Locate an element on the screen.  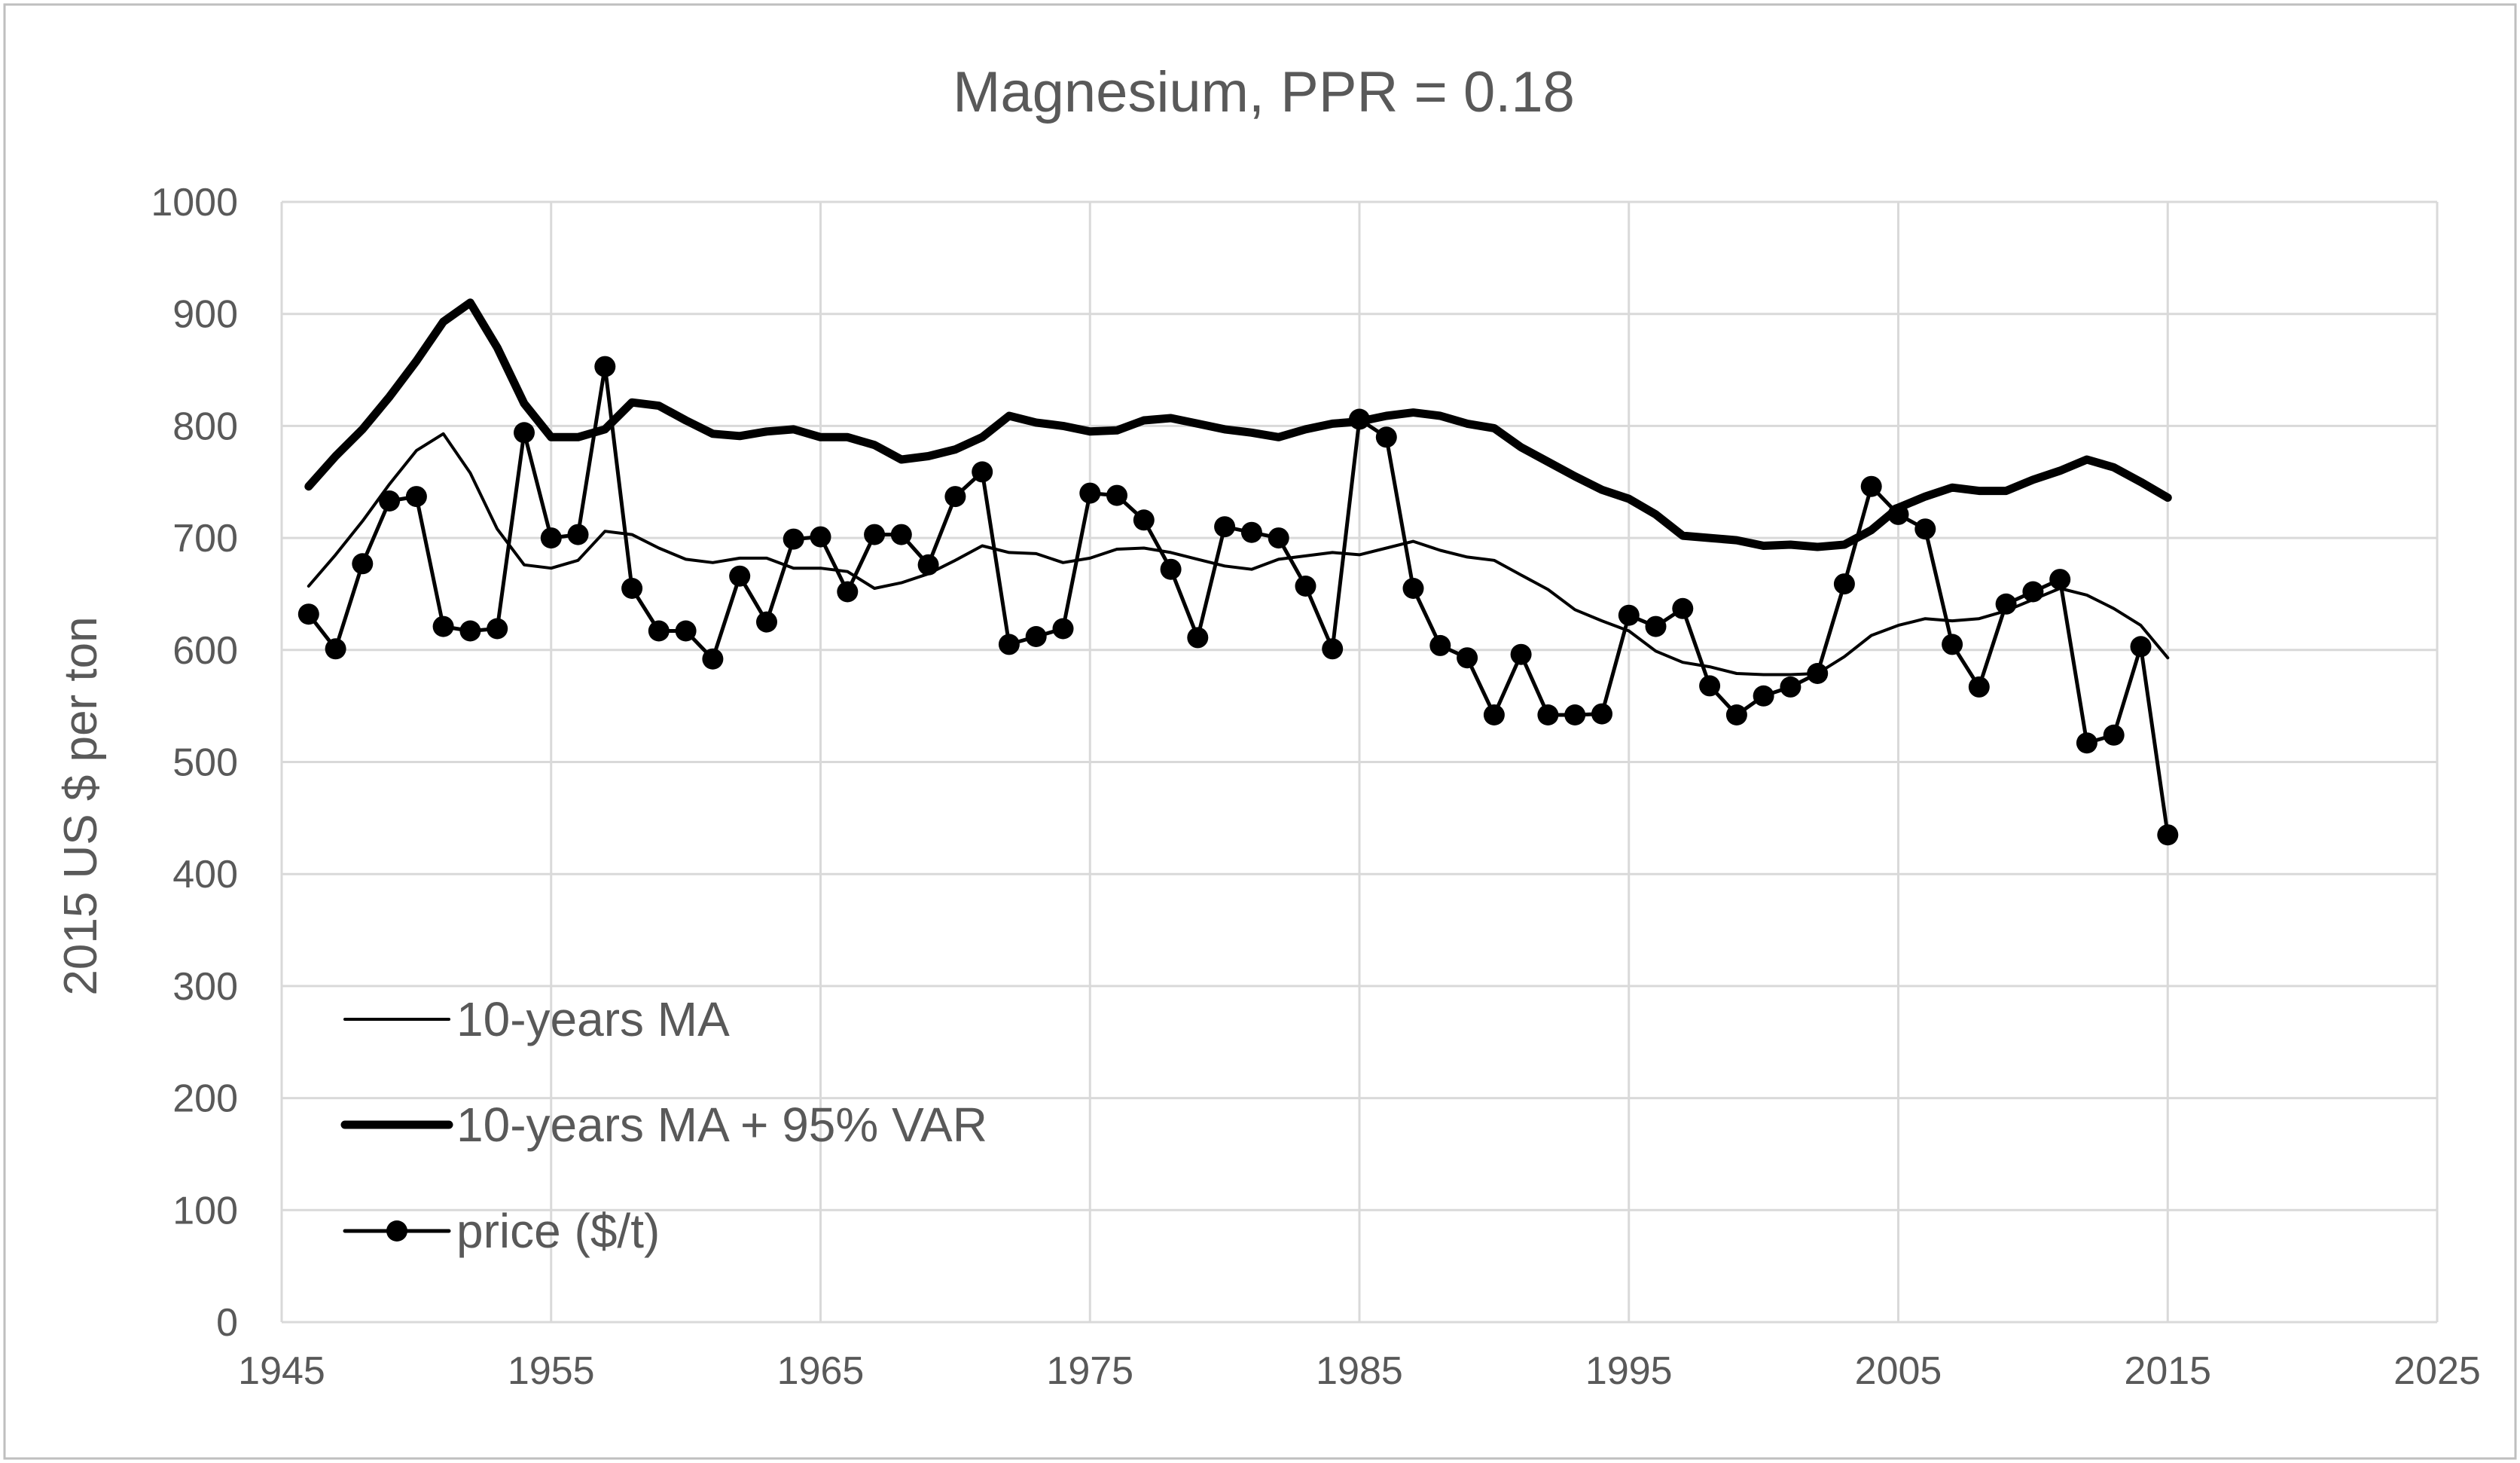
y-tick-label: 0 is located at coordinates (227, 1323).